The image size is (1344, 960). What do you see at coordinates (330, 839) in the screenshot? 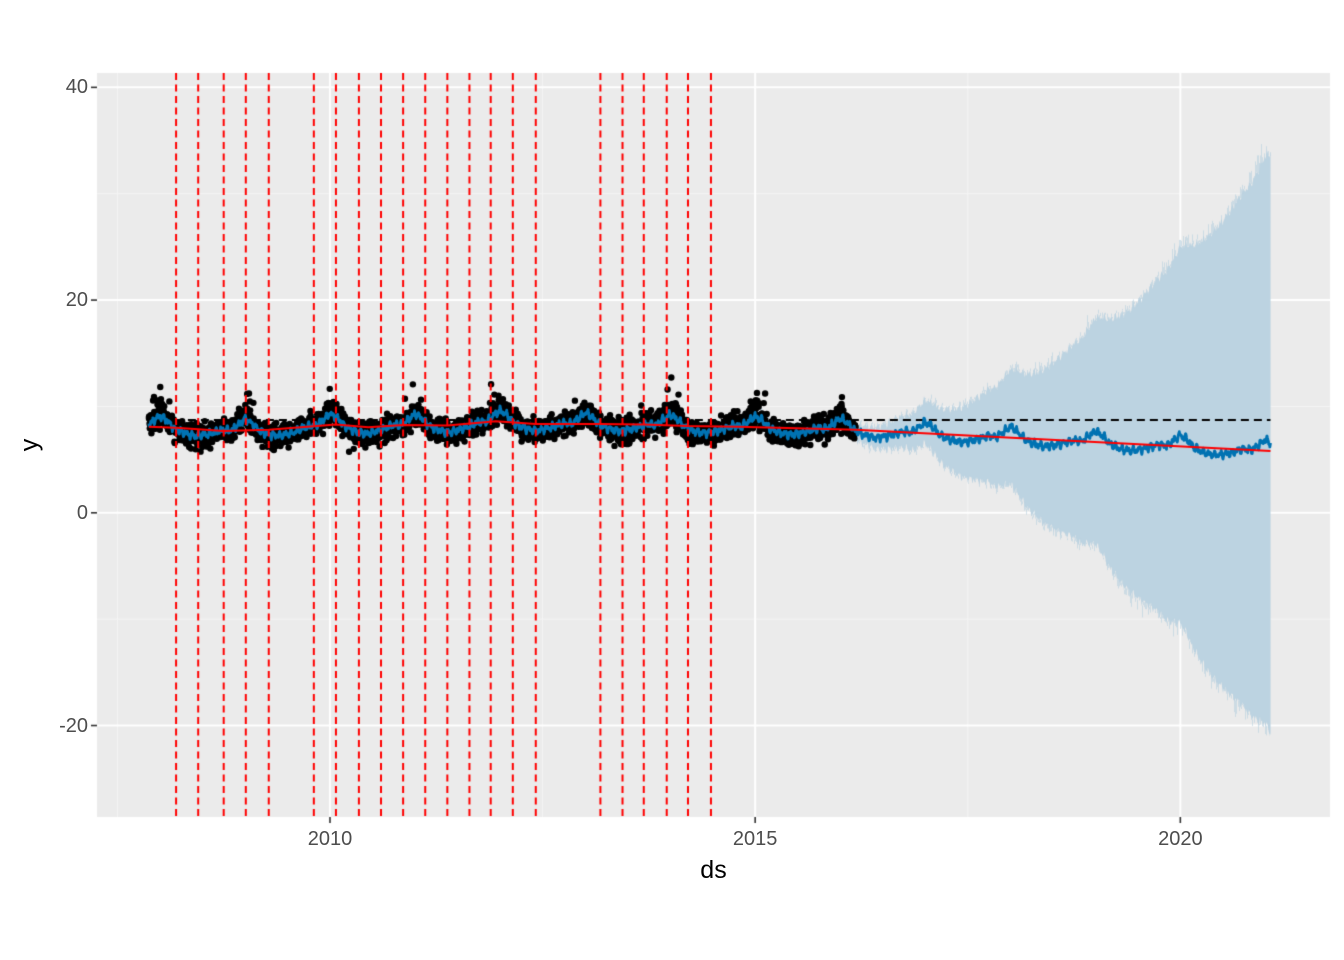
I see `x-tick-label: 2010` at bounding box center [330, 839].